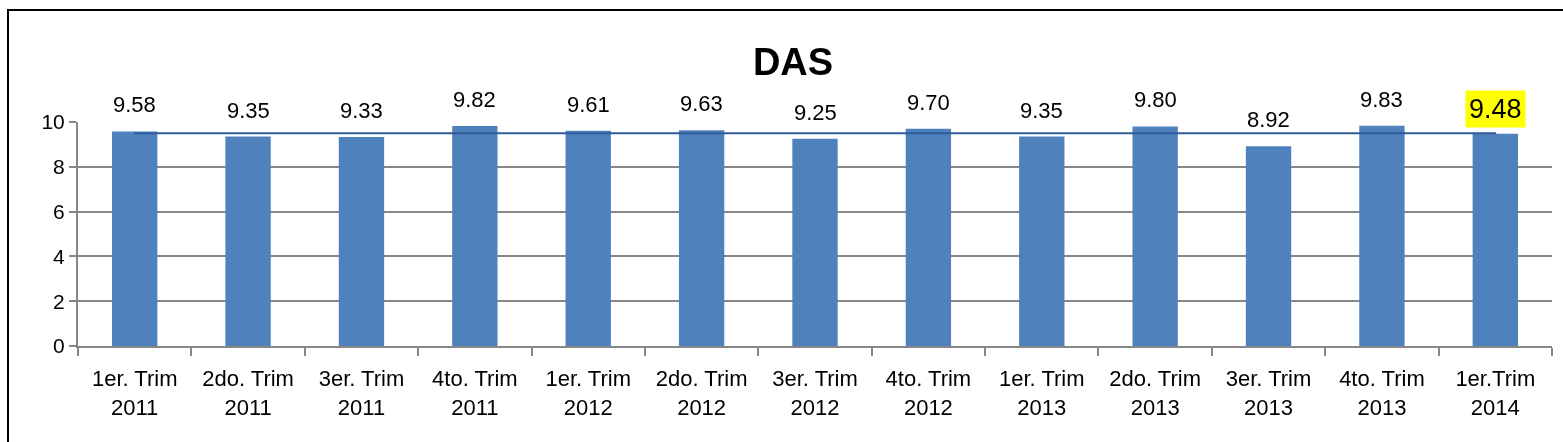  What do you see at coordinates (59, 346) in the screenshot?
I see `y-tick-label: 0` at bounding box center [59, 346].